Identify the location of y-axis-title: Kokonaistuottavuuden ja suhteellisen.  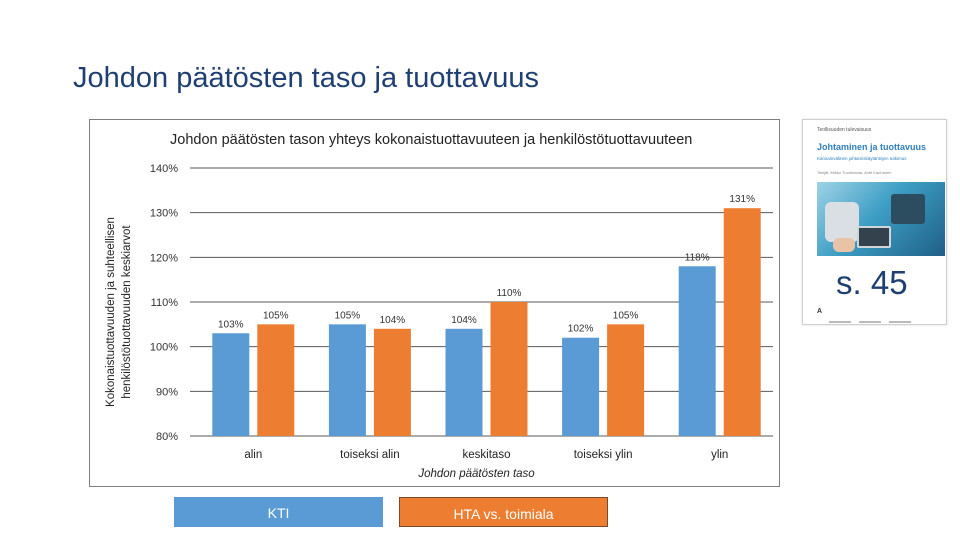
(111, 312).